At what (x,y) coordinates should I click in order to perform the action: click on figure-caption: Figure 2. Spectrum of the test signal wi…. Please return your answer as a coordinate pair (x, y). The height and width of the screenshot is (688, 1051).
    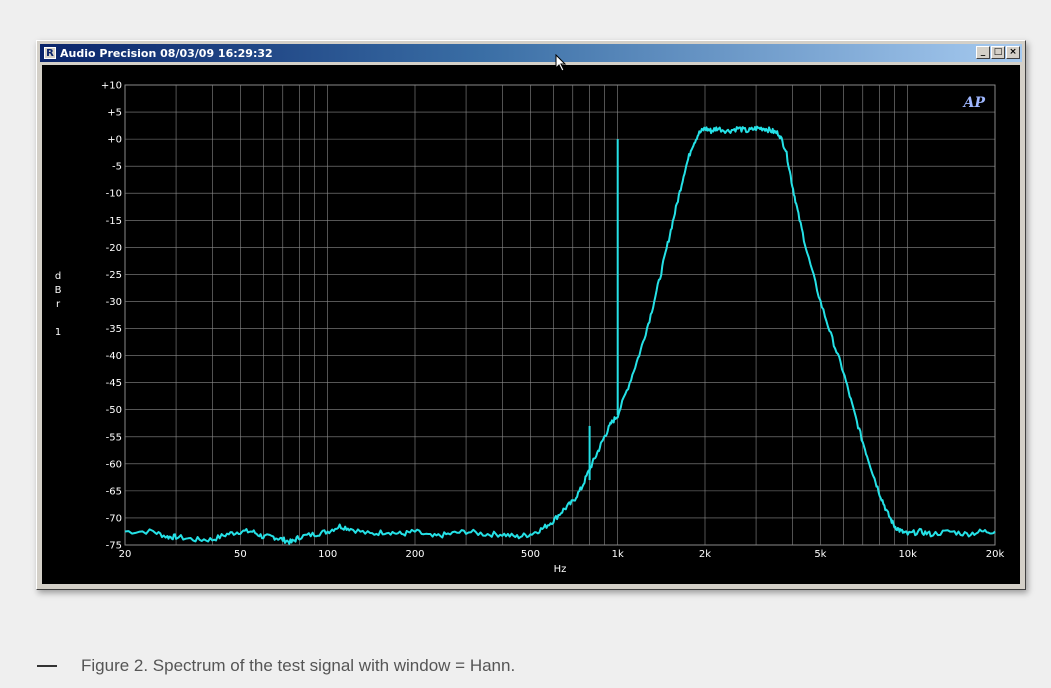
    Looking at the image, I should click on (298, 665).